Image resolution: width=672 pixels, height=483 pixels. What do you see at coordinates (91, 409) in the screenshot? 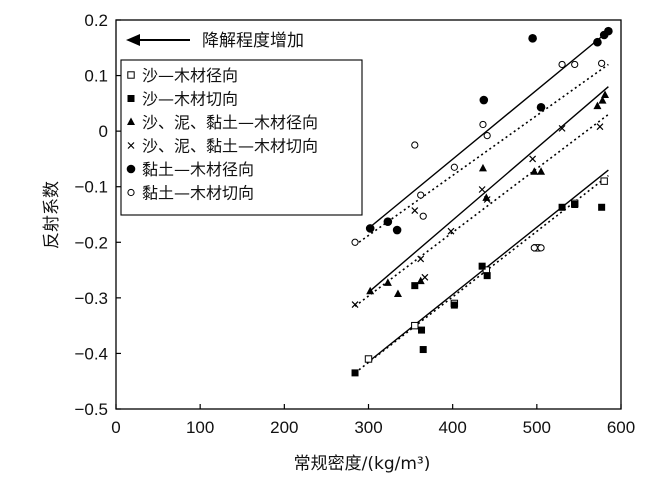
I see `y-tick-label: −0.5` at bounding box center [91, 409].